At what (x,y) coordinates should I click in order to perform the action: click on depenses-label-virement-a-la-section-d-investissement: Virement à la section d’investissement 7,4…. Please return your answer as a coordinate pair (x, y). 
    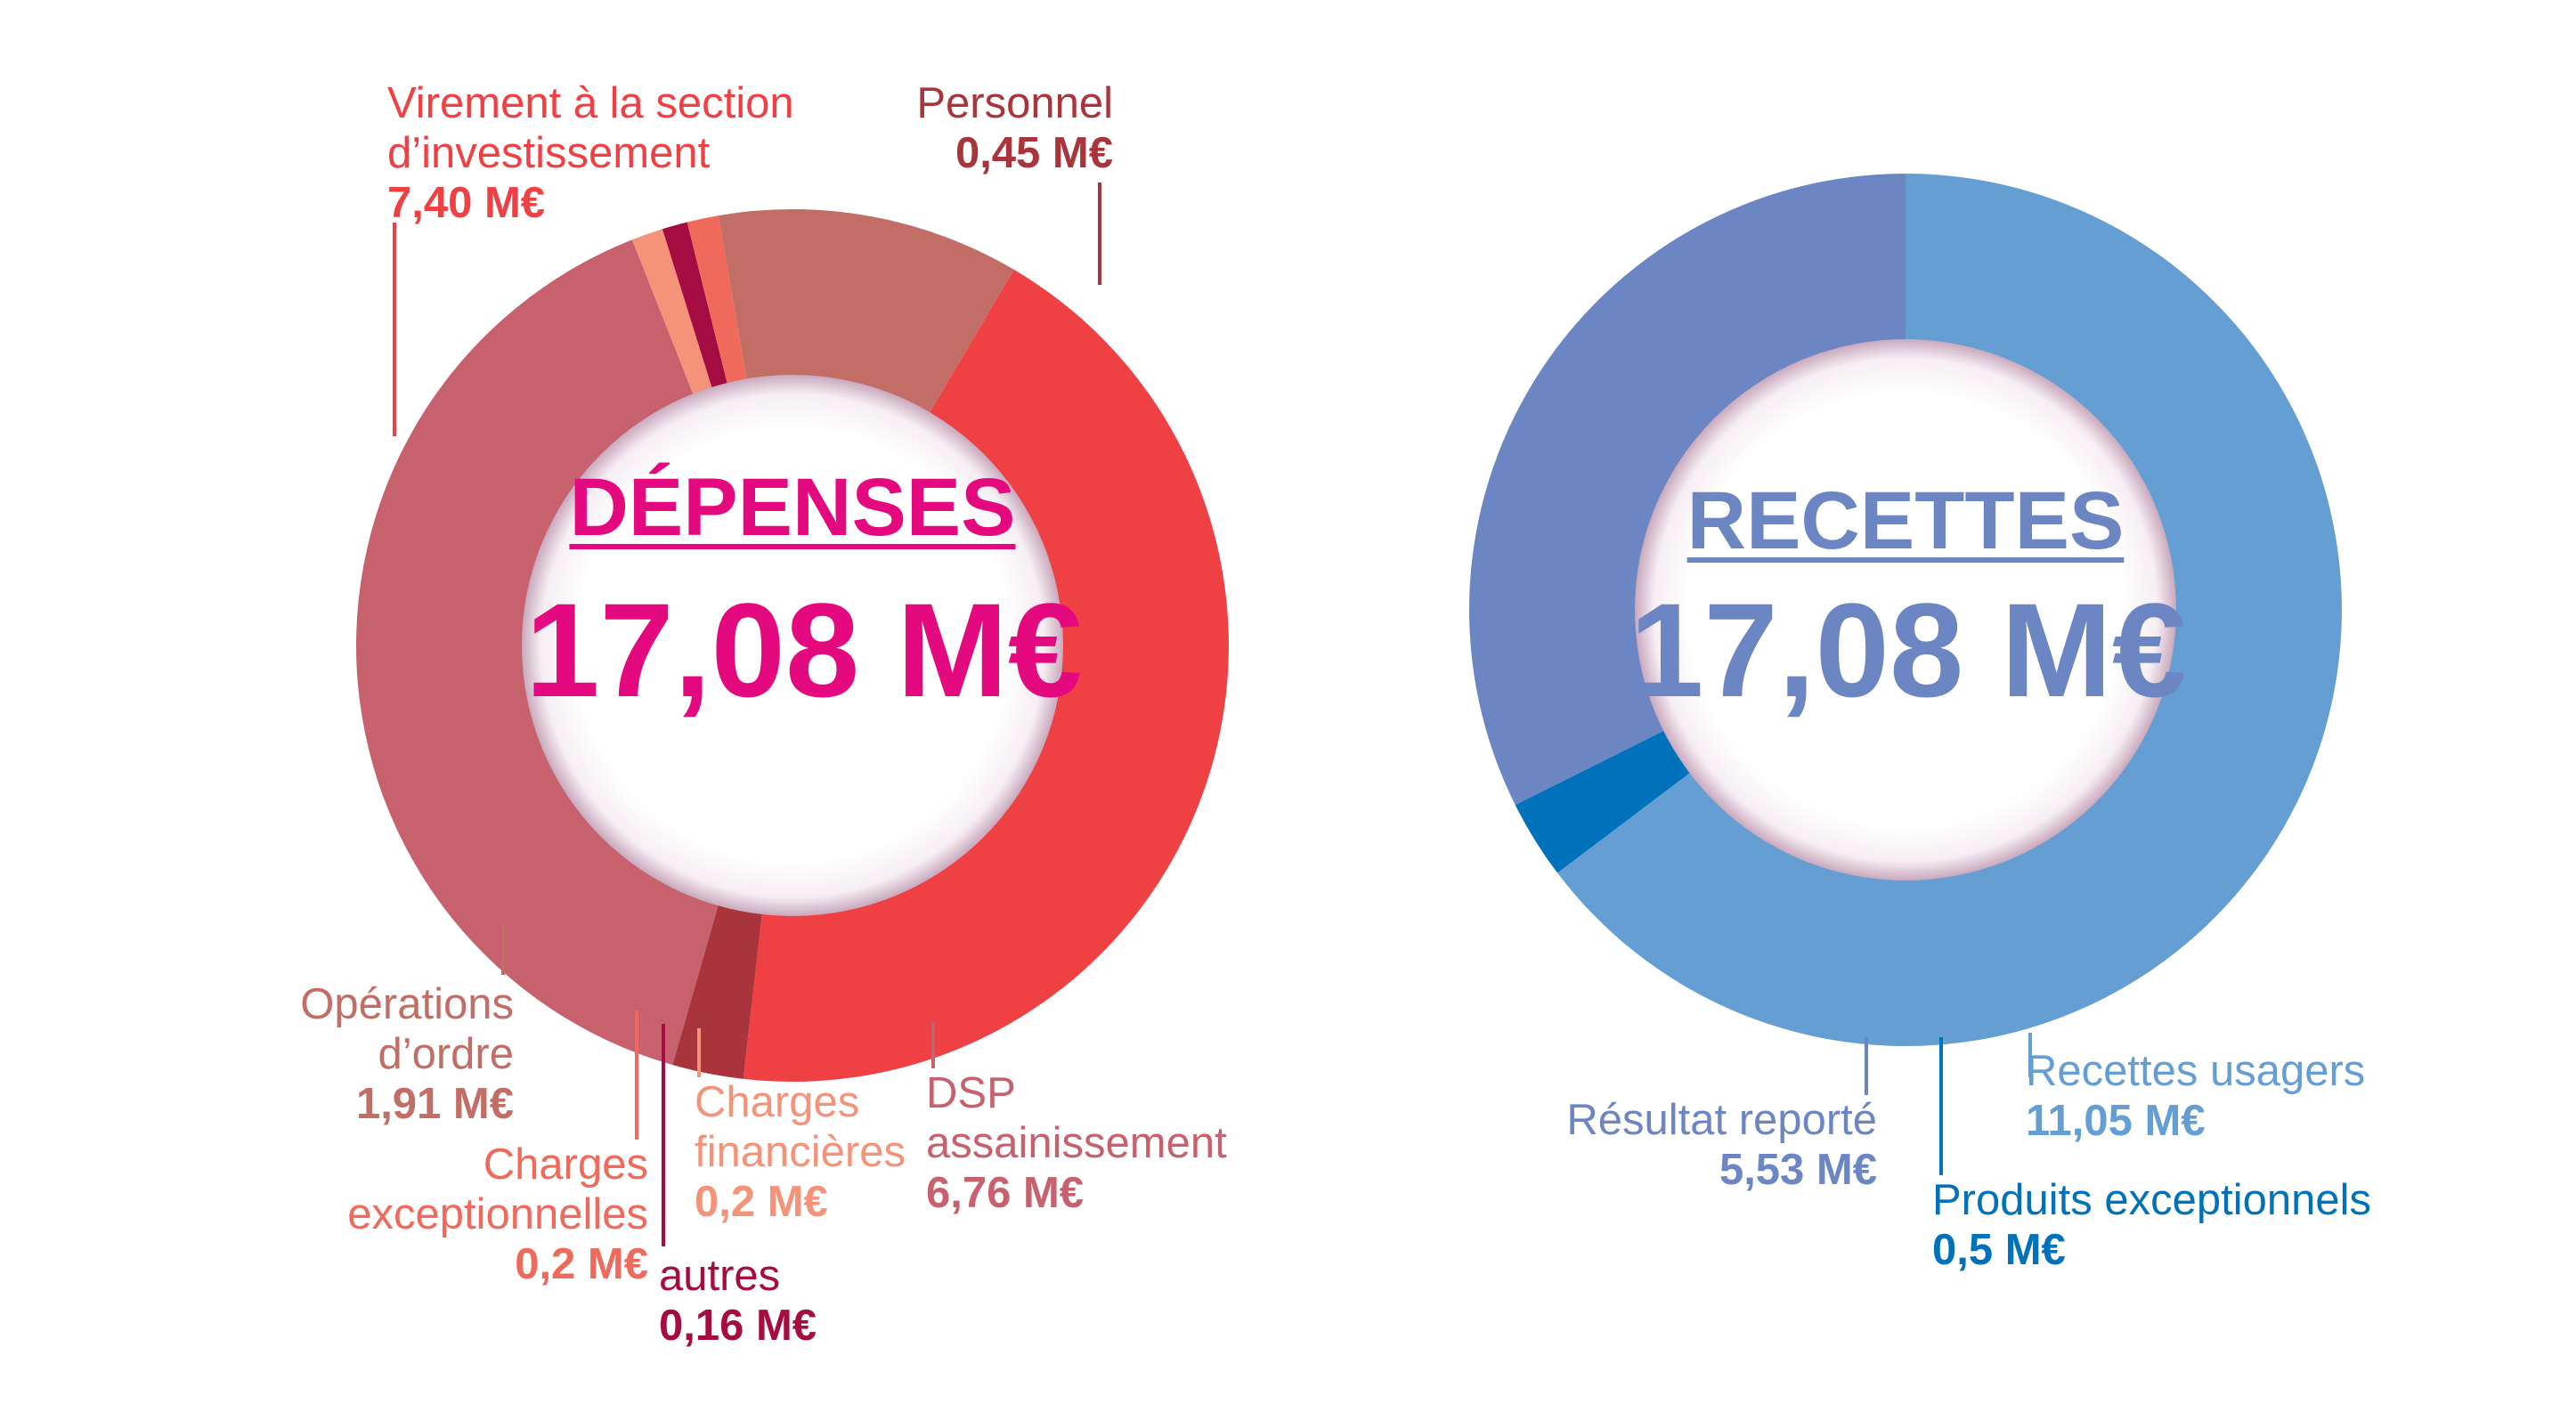
    Looking at the image, I should click on (590, 153).